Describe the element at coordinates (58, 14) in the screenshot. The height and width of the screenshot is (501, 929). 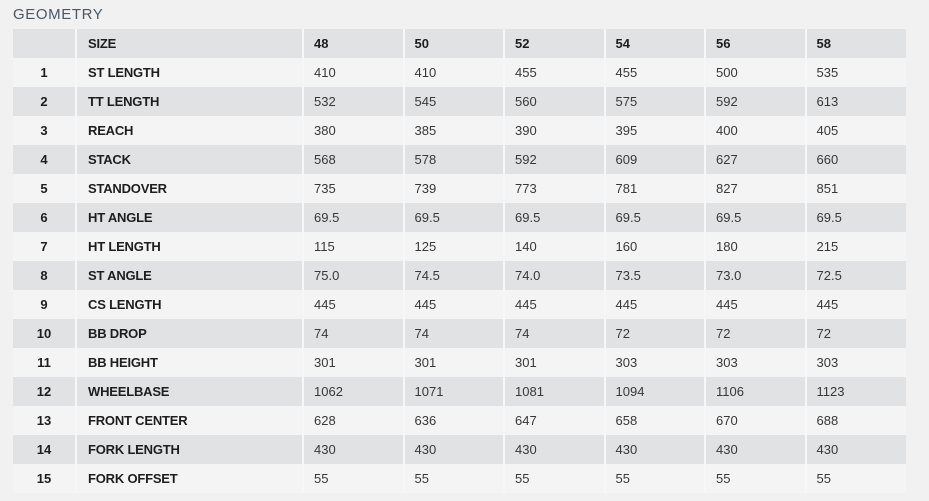
I see `page-title: GEOMETRY` at that location.